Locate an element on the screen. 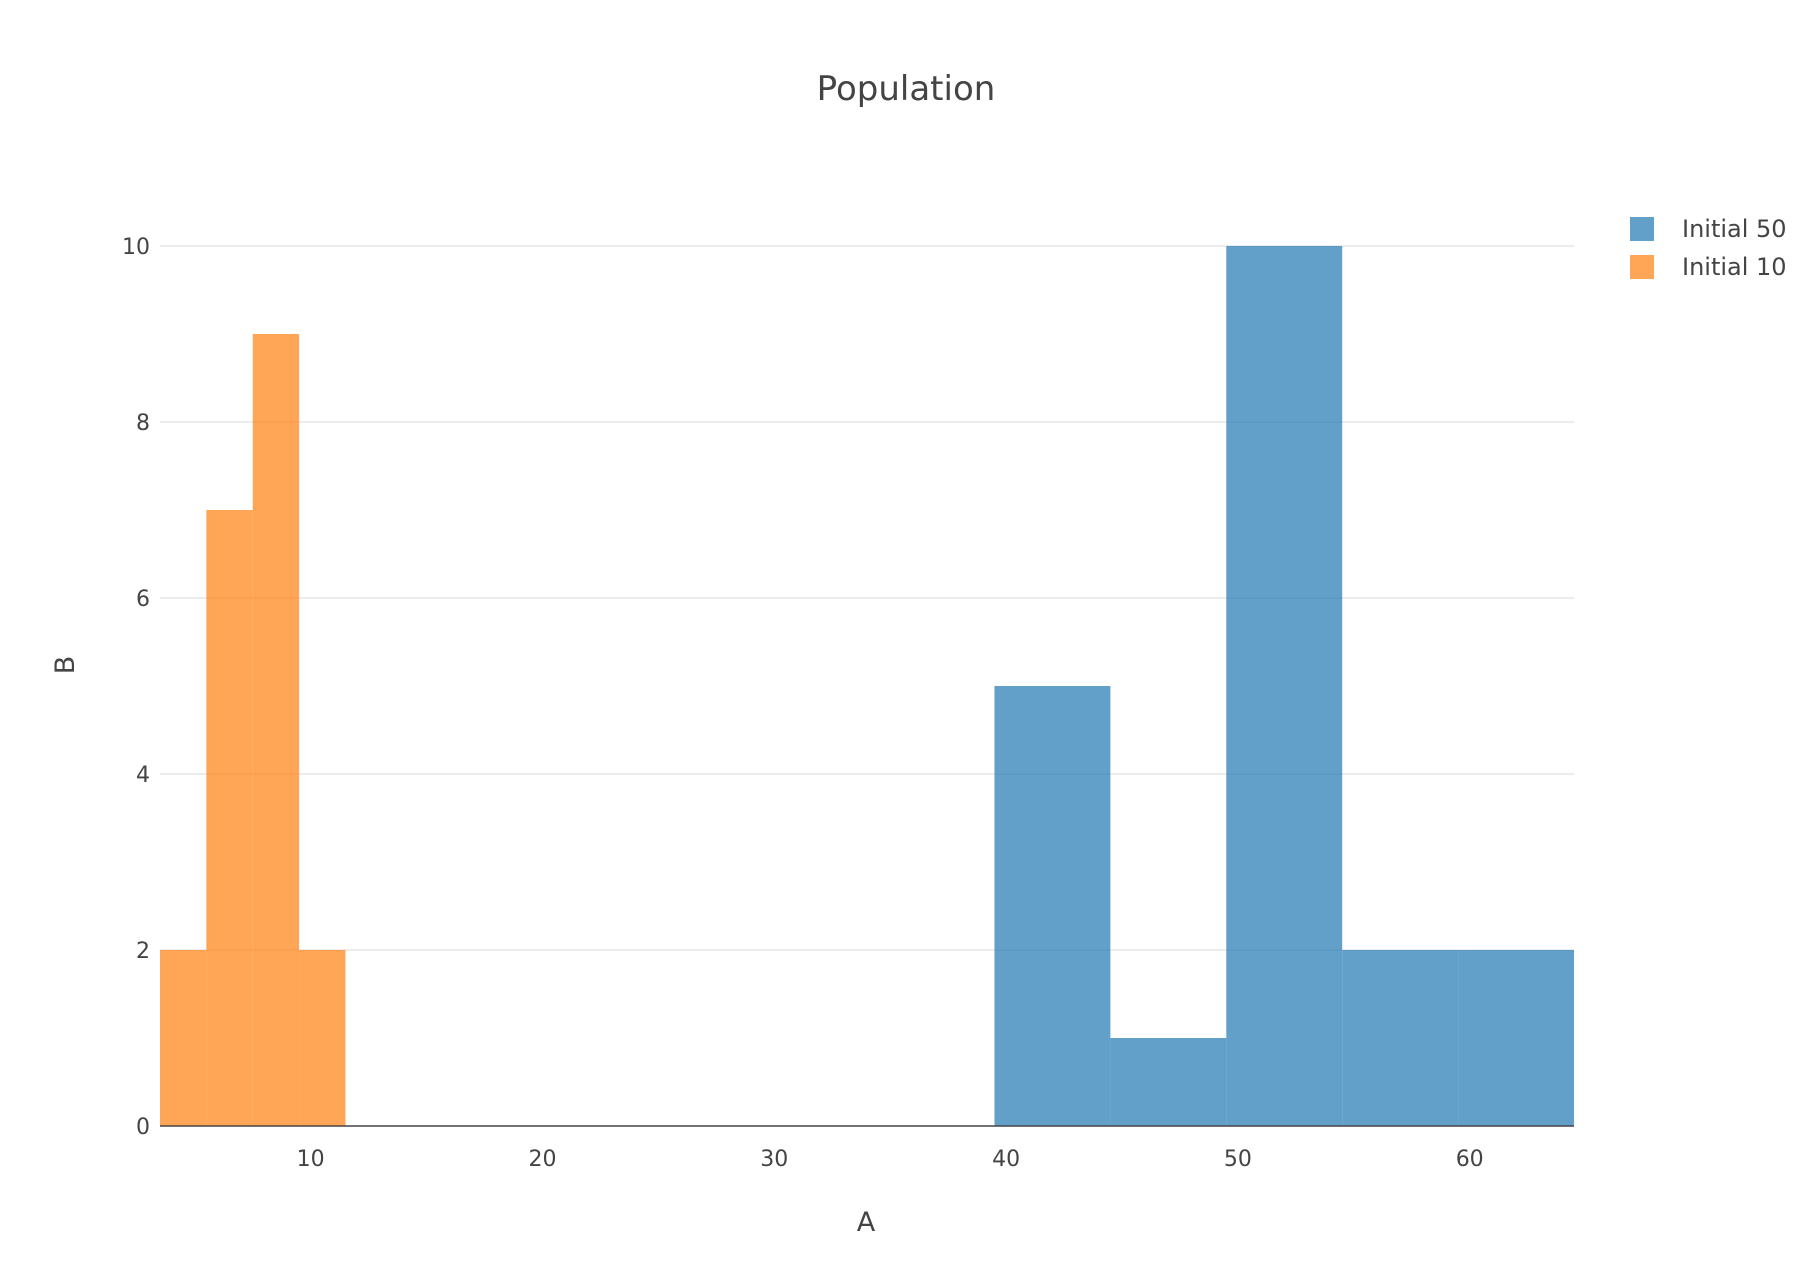  x-tick-label: 60 is located at coordinates (1470, 1159).